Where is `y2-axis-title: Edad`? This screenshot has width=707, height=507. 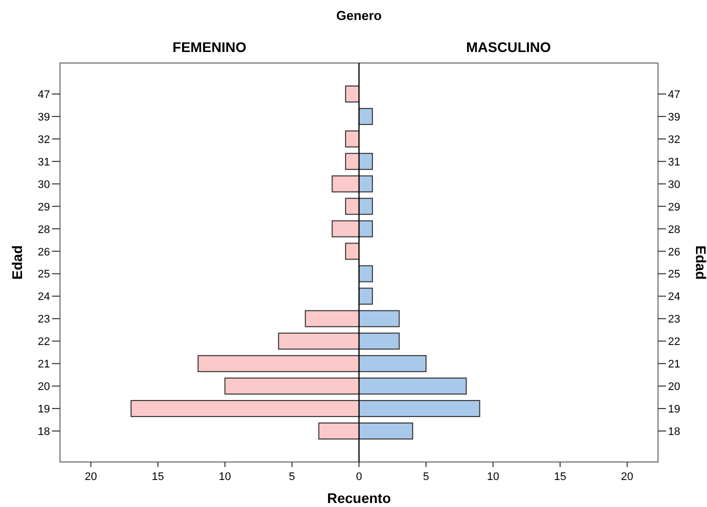 y2-axis-title: Edad is located at coordinates (700, 262).